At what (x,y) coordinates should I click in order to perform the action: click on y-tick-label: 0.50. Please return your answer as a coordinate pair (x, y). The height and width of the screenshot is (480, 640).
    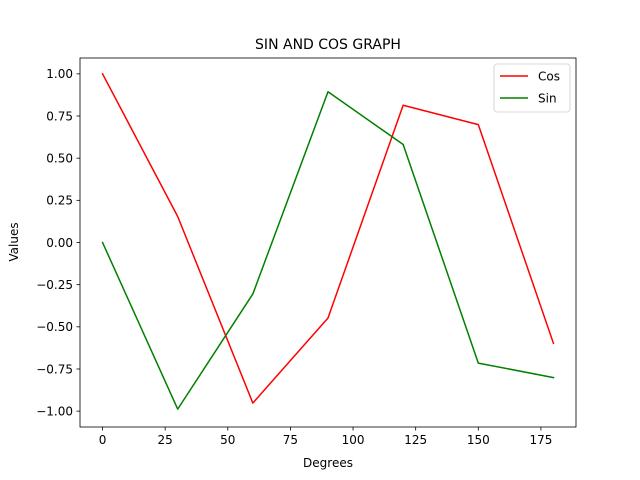
    Looking at the image, I should click on (59, 158).